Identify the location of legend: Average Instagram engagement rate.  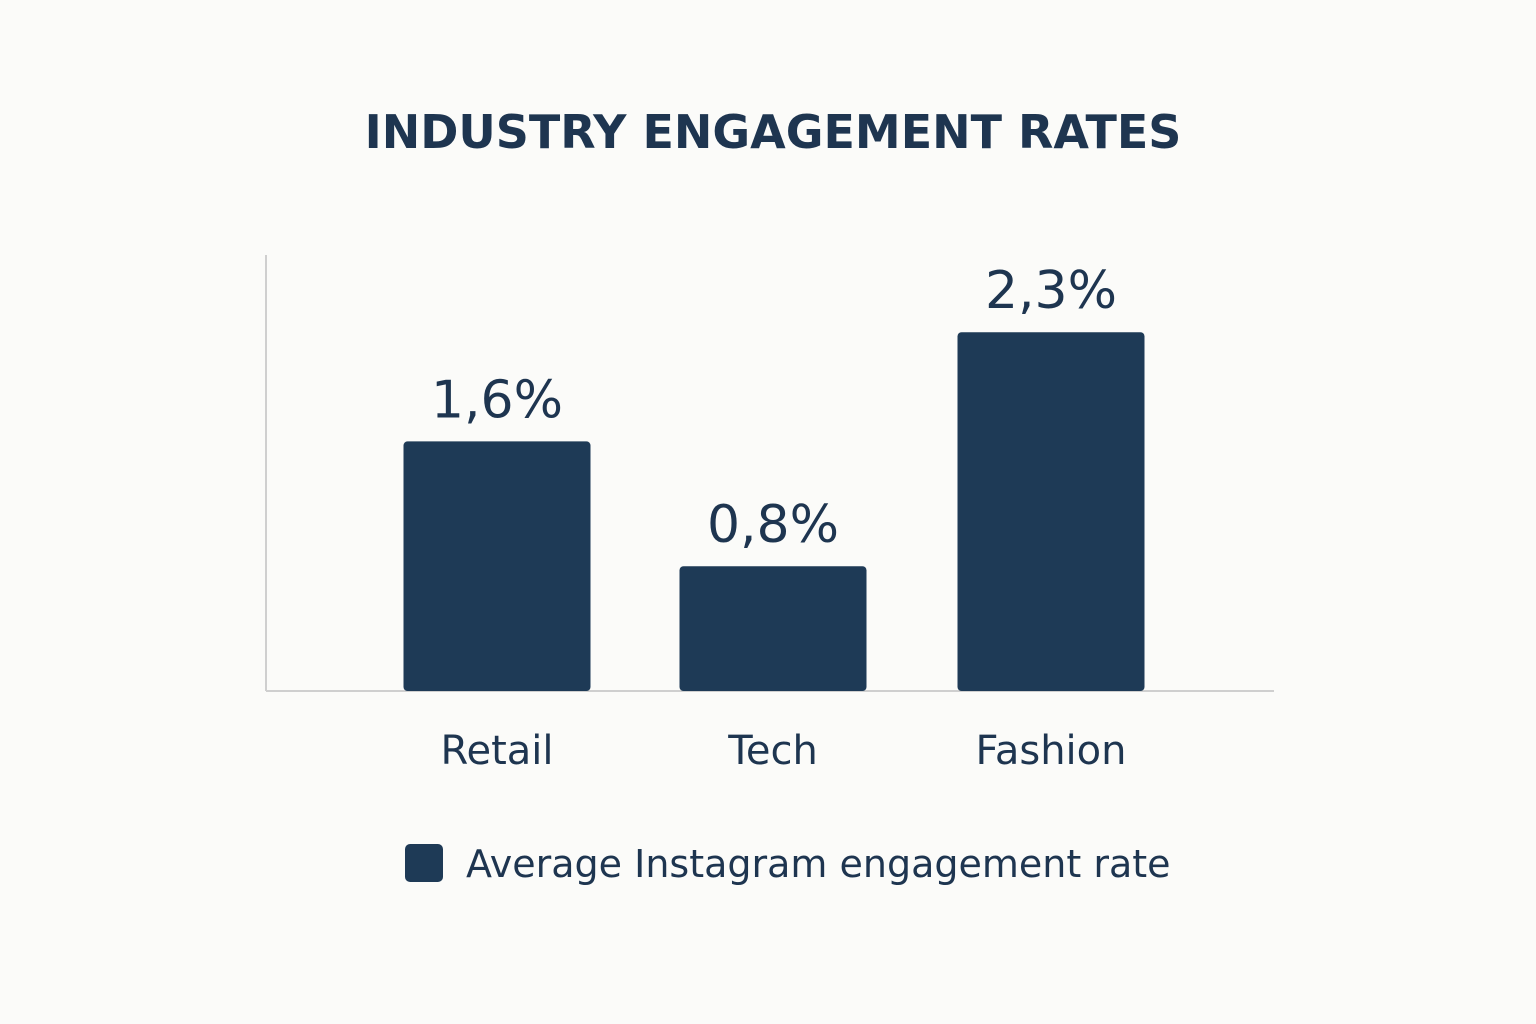
(788, 864).